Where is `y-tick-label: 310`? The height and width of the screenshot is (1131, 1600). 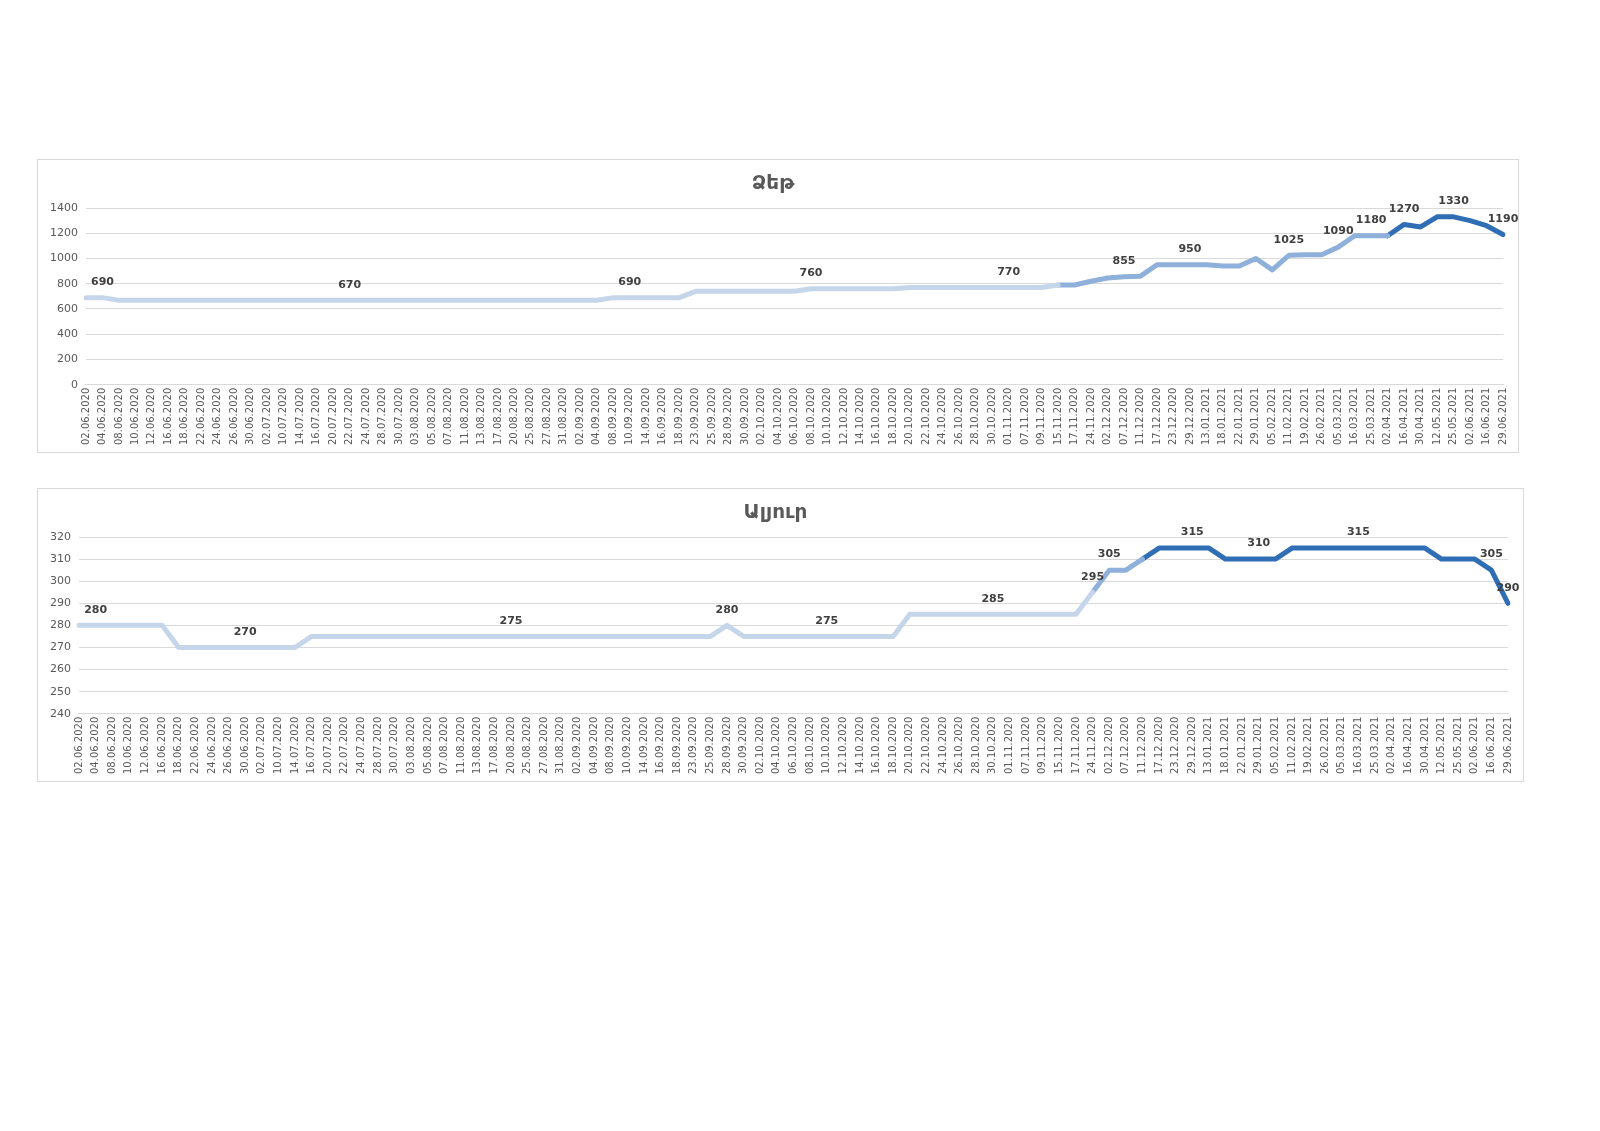
y-tick-label: 310 is located at coordinates (60, 558).